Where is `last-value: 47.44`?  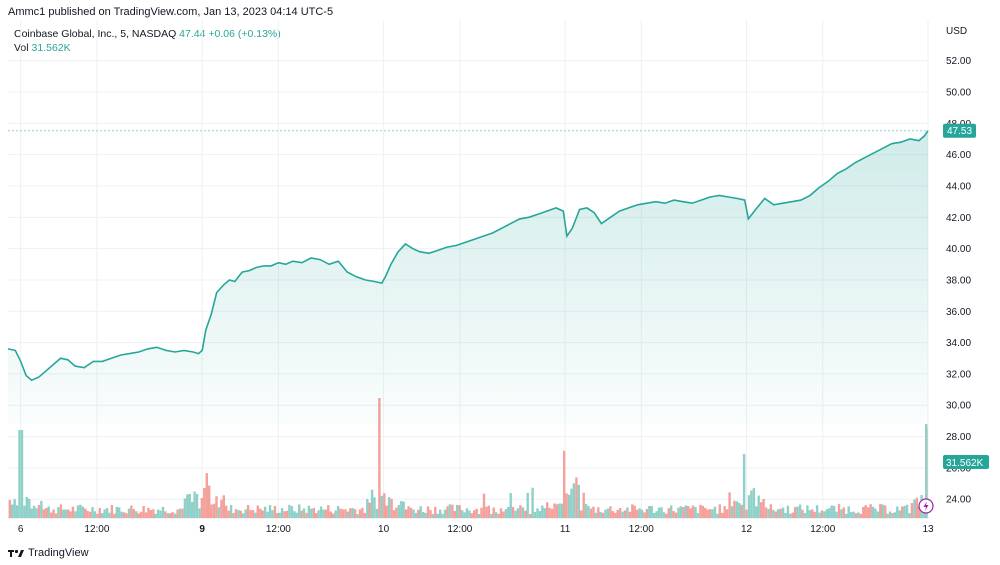
last-value: 47.44 is located at coordinates (192, 34).